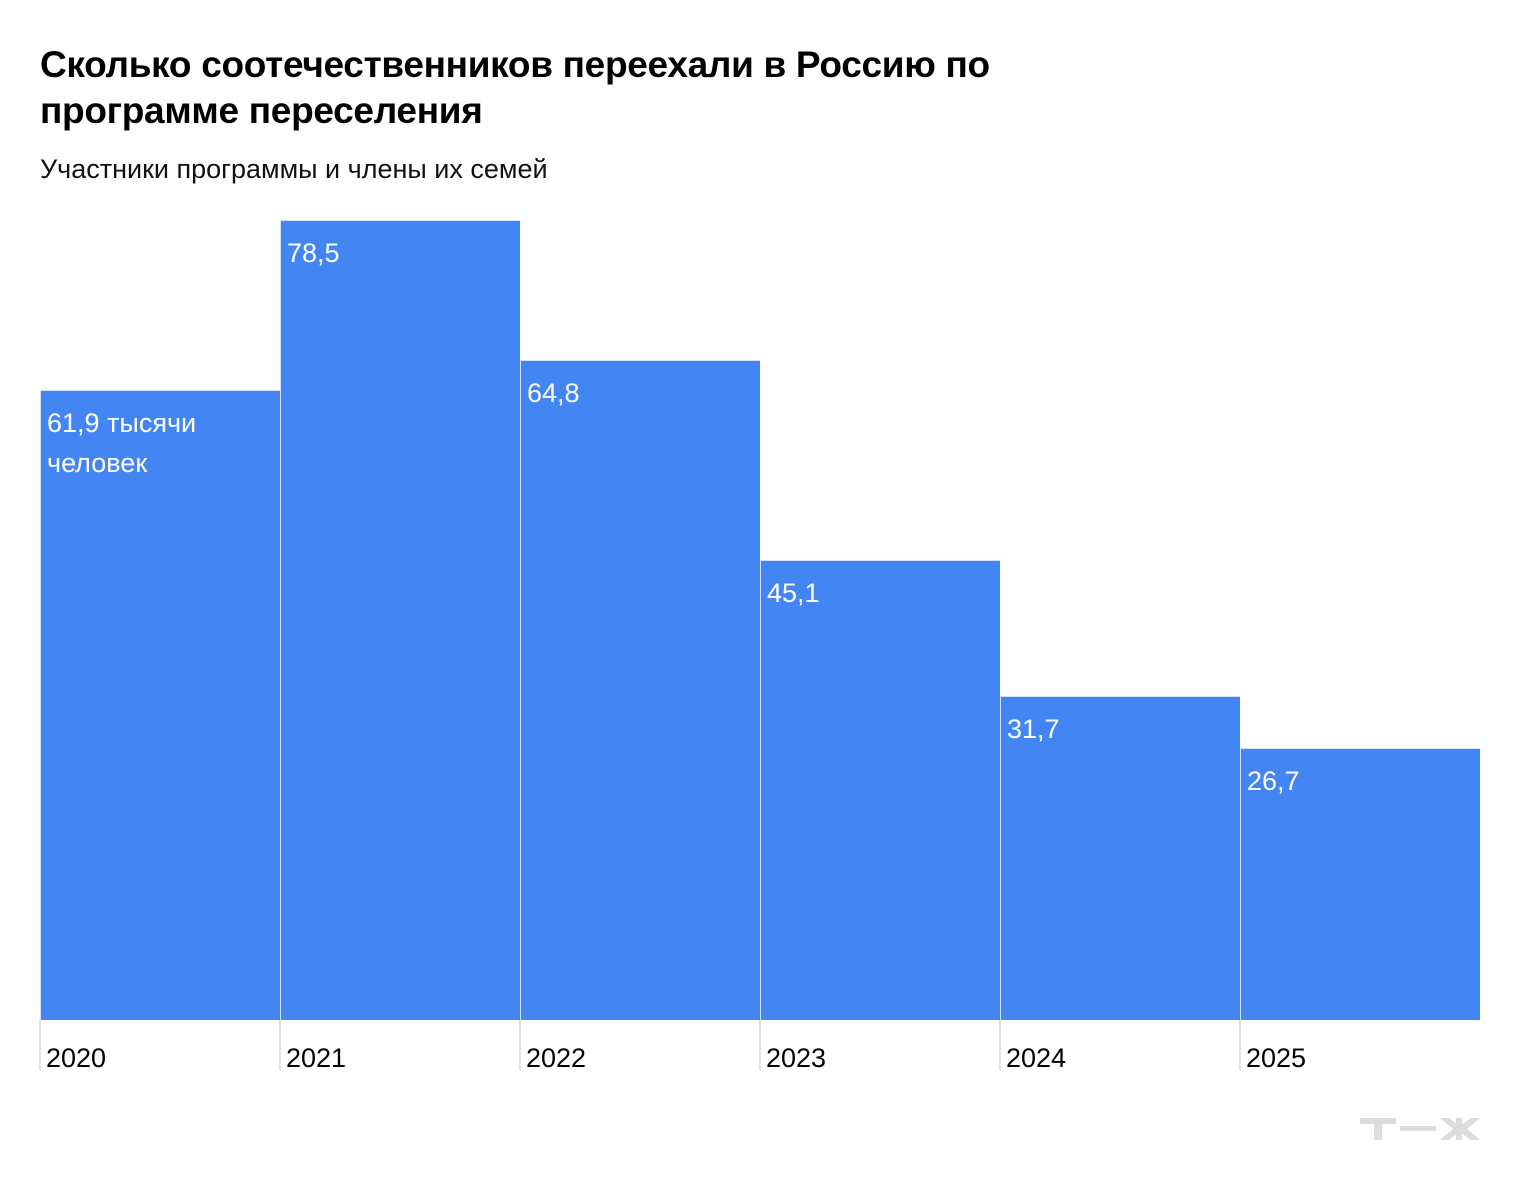  What do you see at coordinates (1033, 729) in the screenshot?
I see `bar-value-label: 31,7` at bounding box center [1033, 729].